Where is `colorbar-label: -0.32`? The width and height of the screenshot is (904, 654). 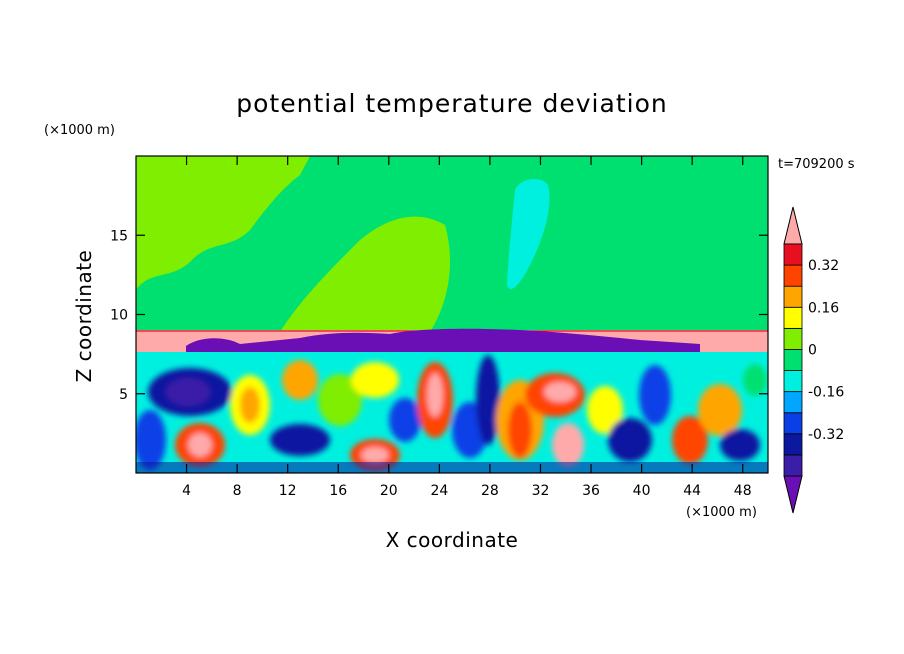 colorbar-label: -0.32 is located at coordinates (826, 435).